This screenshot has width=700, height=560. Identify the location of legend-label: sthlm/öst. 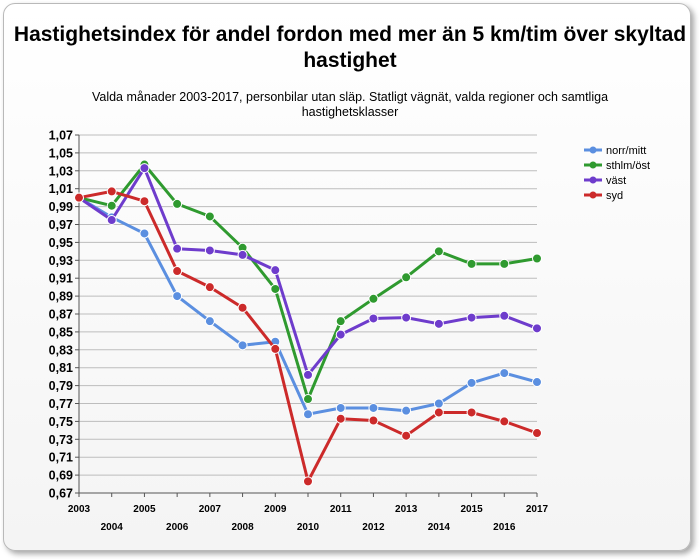
(628, 166).